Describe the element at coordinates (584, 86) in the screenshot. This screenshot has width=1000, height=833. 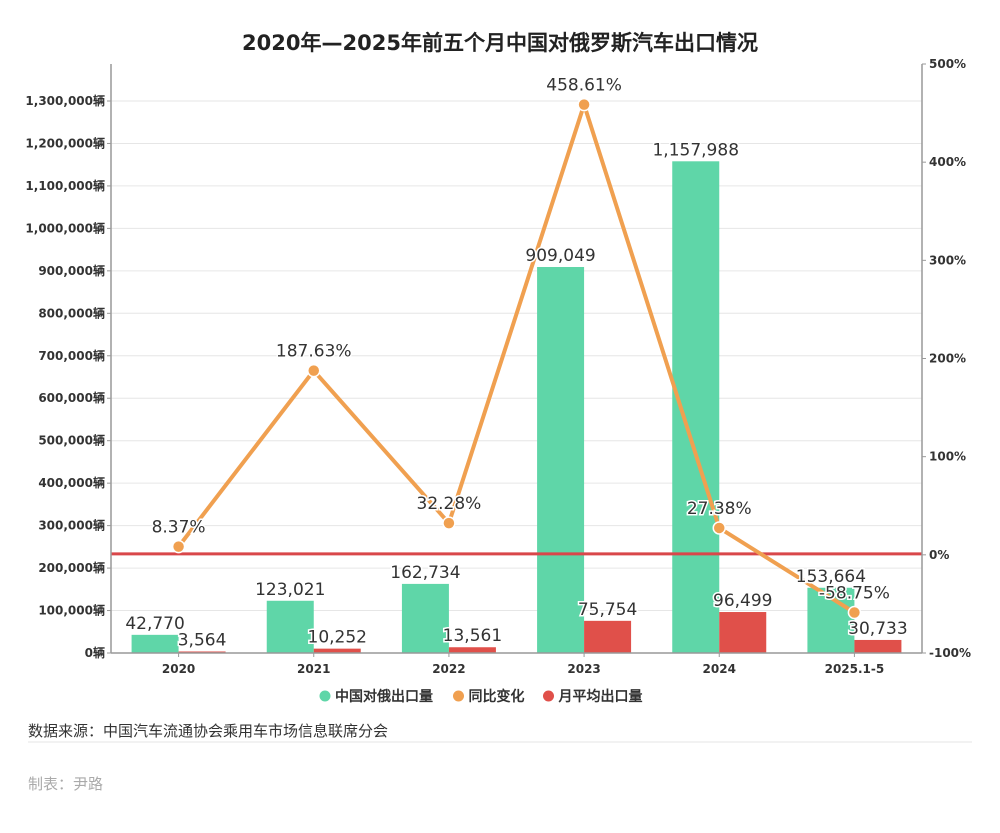
I see `yoy-change-label: 458.61%` at that location.